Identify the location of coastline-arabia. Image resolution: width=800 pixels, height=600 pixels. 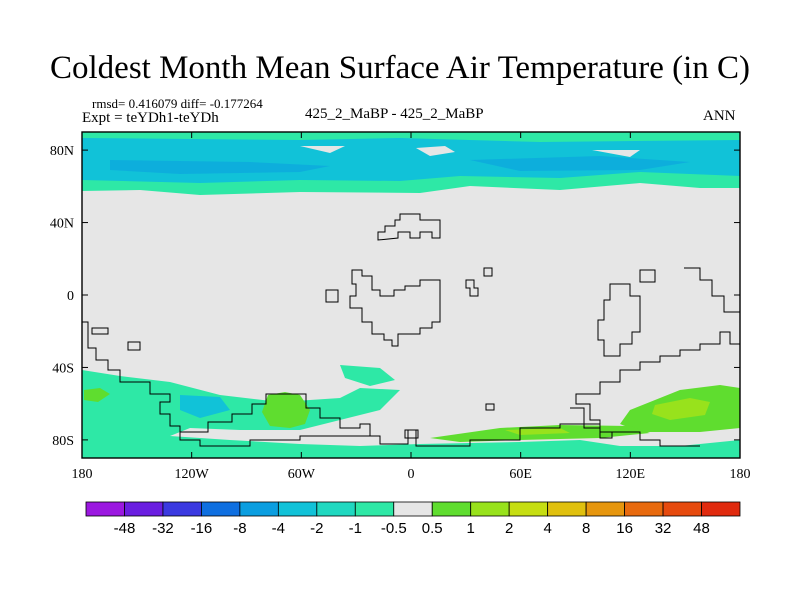
(472, 288).